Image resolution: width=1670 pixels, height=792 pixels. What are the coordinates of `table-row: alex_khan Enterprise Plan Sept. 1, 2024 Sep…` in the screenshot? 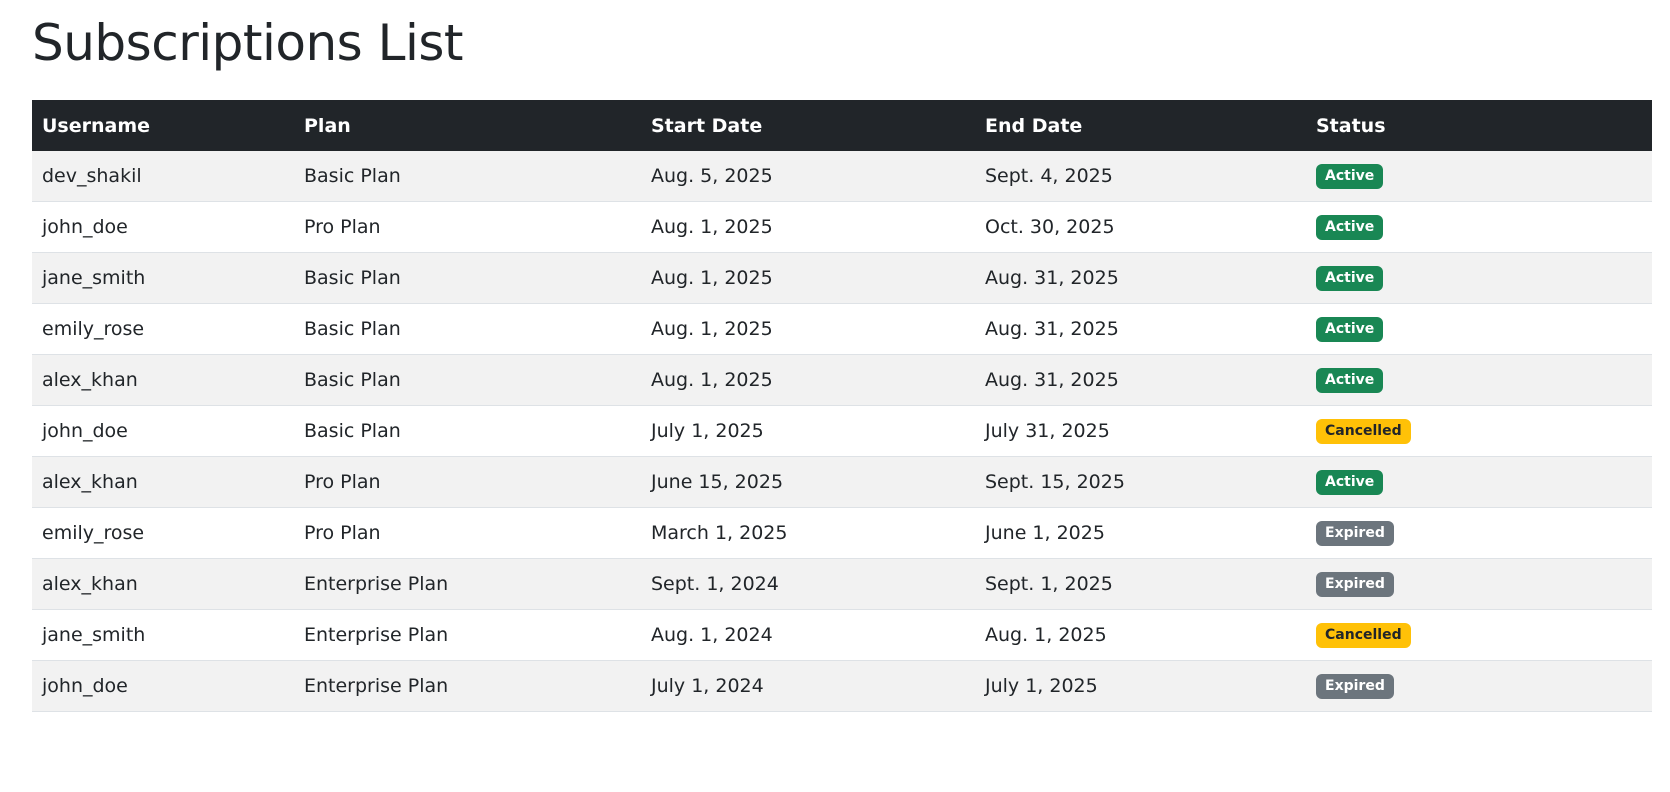 It's located at (842, 584).